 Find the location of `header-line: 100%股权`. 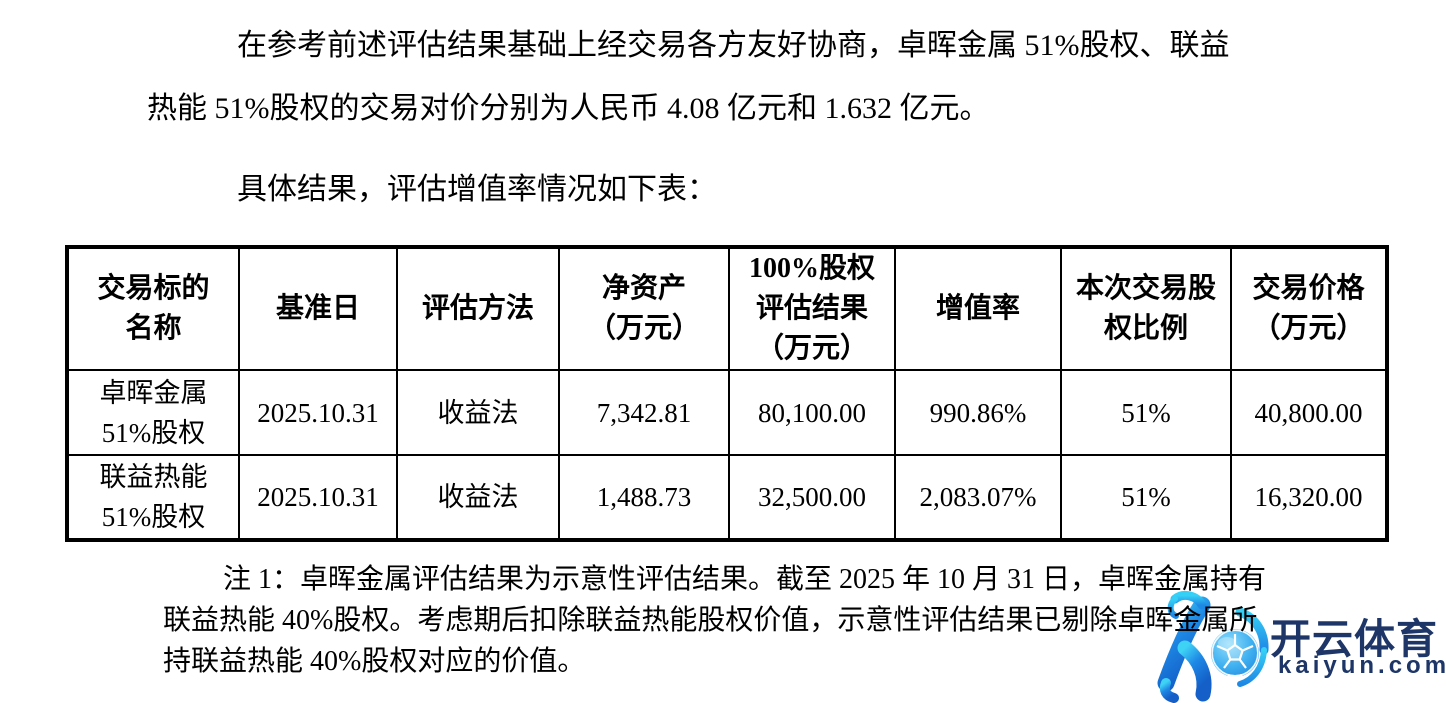

header-line: 100%股权 is located at coordinates (811, 268).